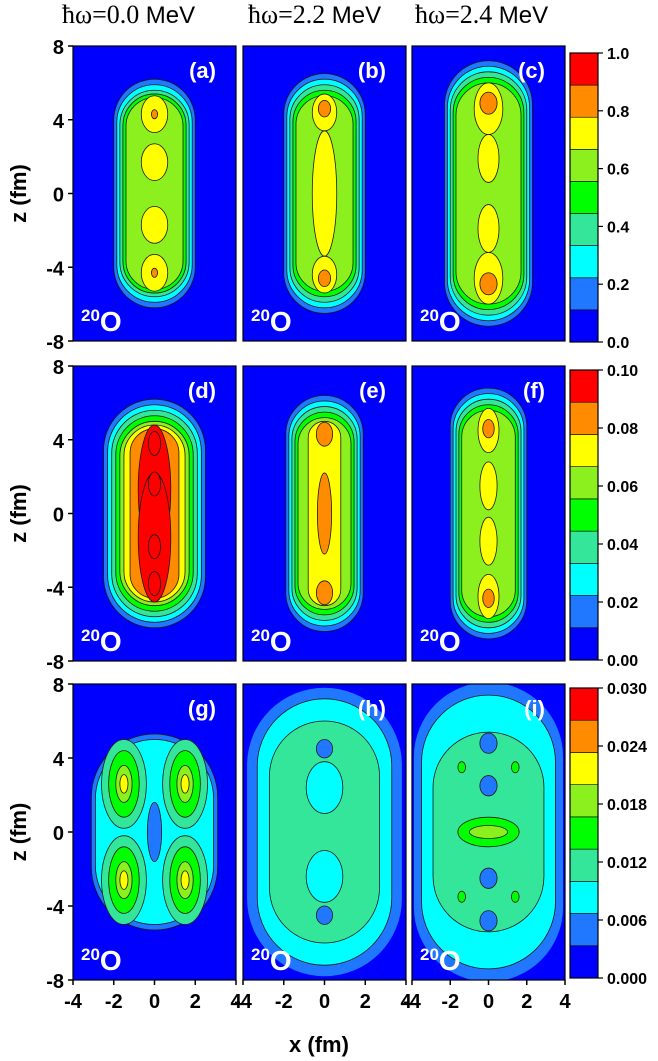 This screenshot has width=658, height=1061. Describe the element at coordinates (622, 661) in the screenshot. I see `colorbar-tick-label: 0.00` at that location.